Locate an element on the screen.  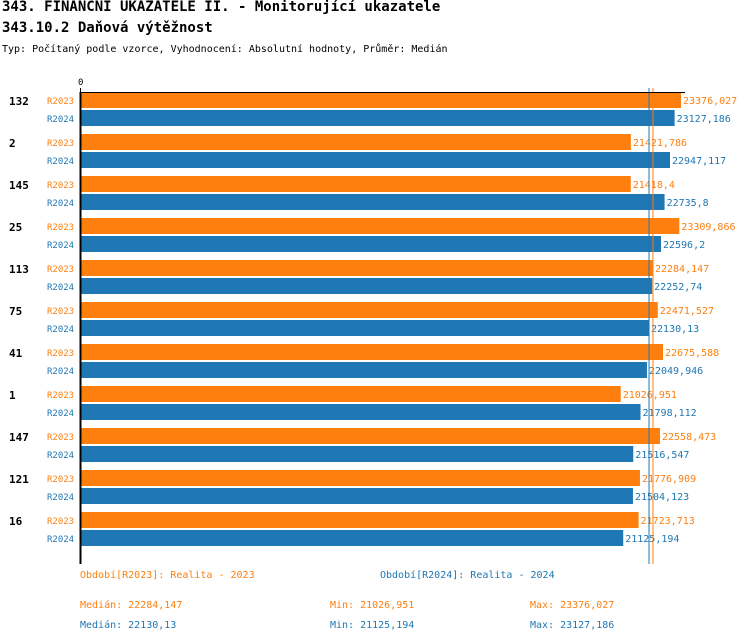
stat-max-r2023: Max: 23376,027 is located at coordinates (572, 605).